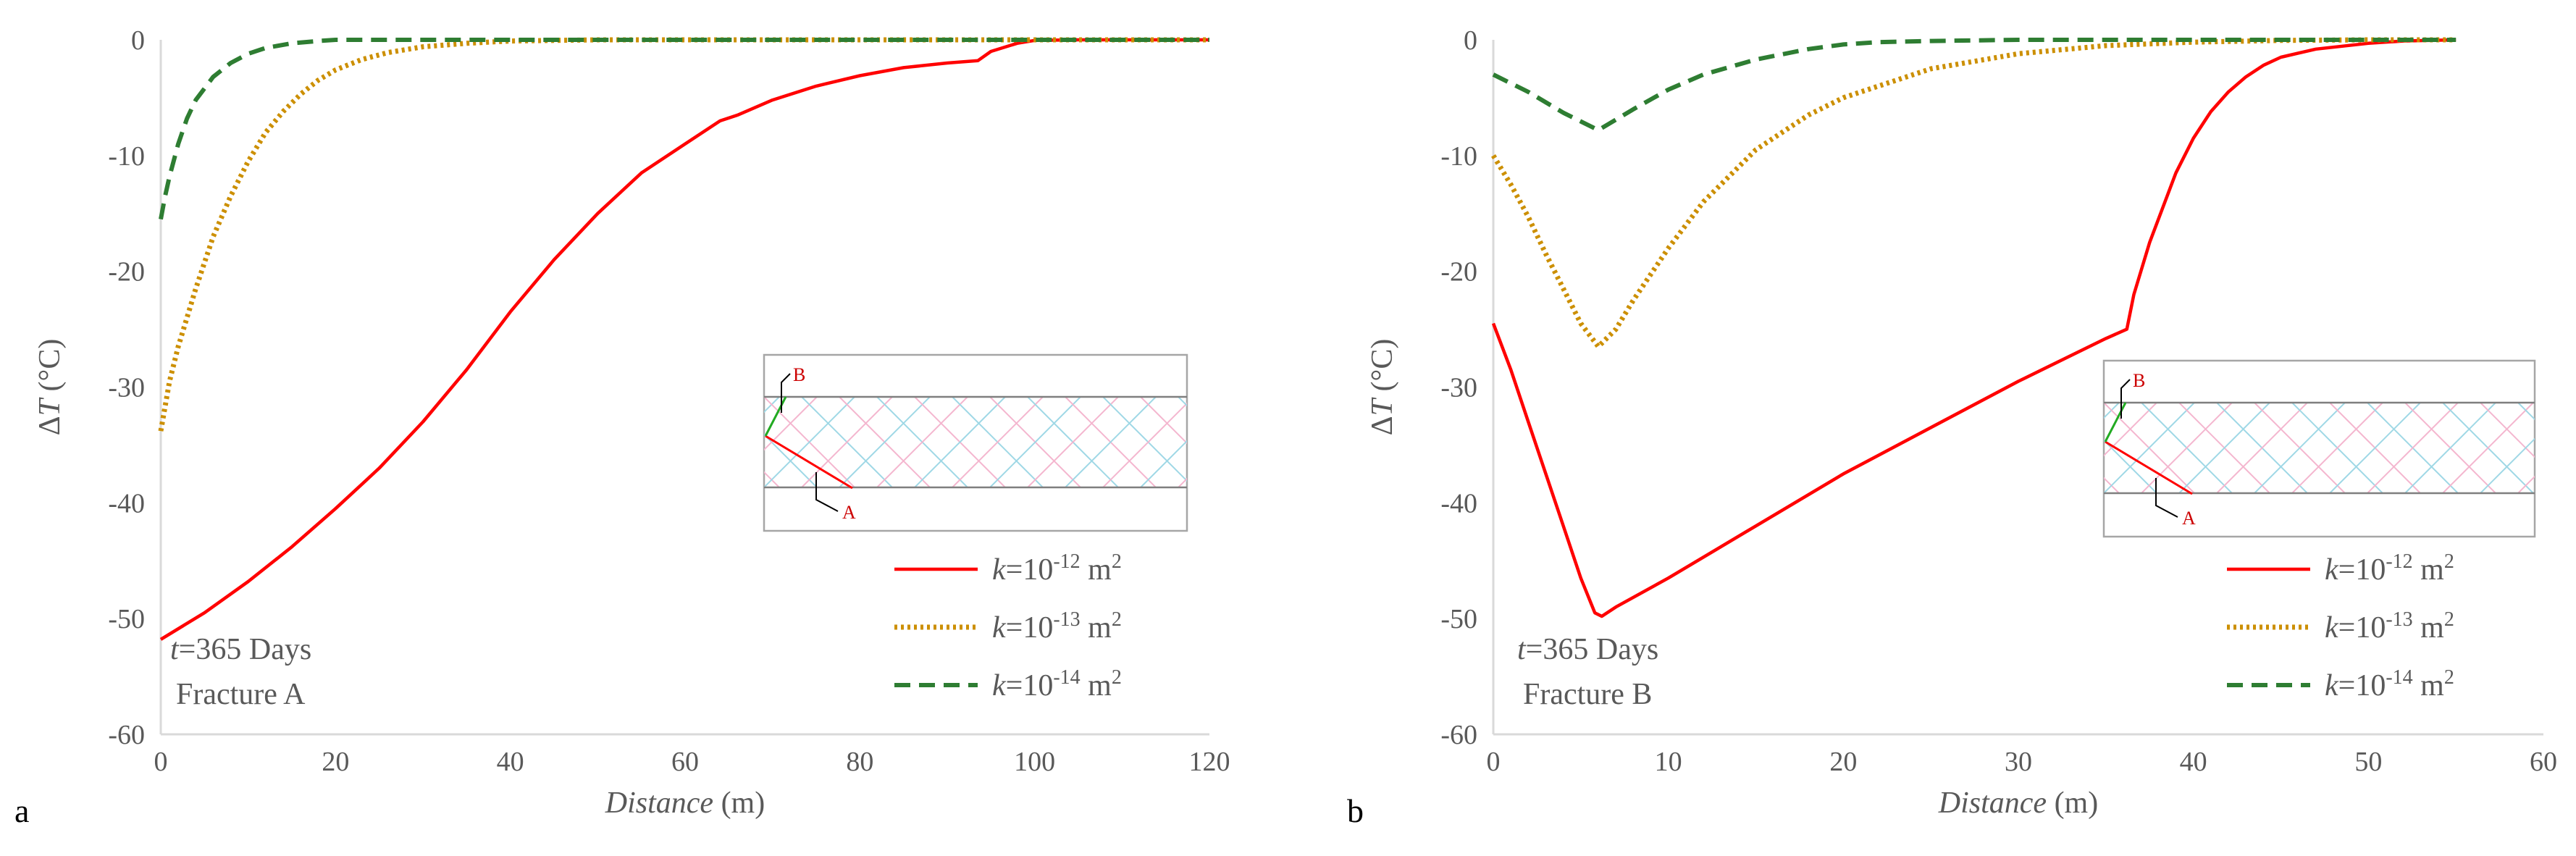 This screenshot has height=856, width=2576. Describe the element at coordinates (1066, 677) in the screenshot. I see `legend-k-exponent: -14` at that location.